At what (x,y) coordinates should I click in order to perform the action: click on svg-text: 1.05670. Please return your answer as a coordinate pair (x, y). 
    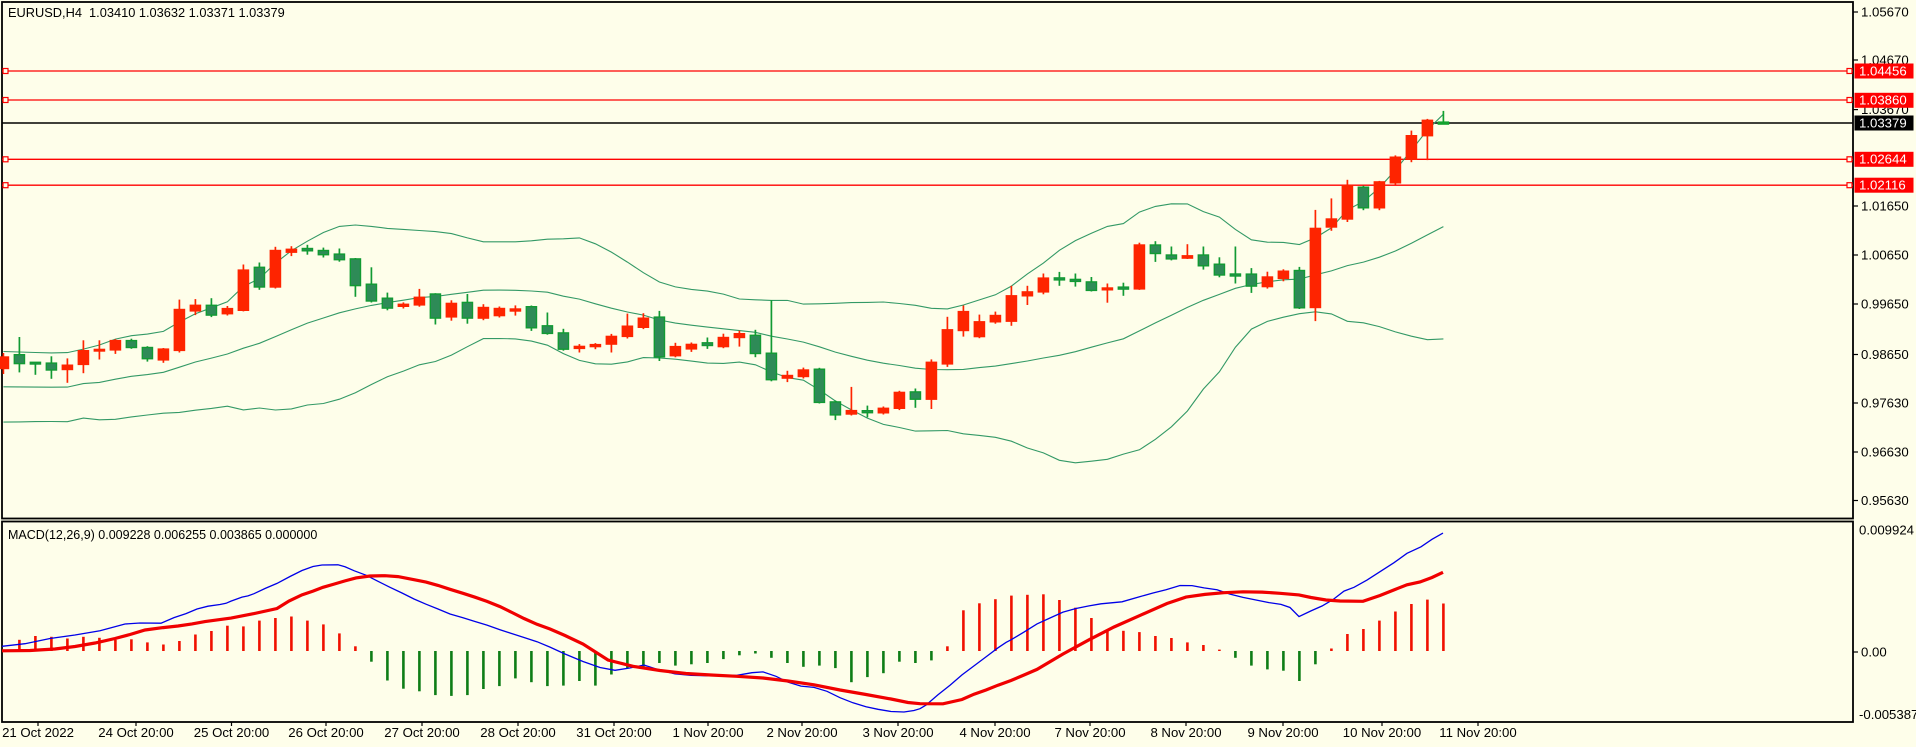
    Looking at the image, I should click on (1885, 11).